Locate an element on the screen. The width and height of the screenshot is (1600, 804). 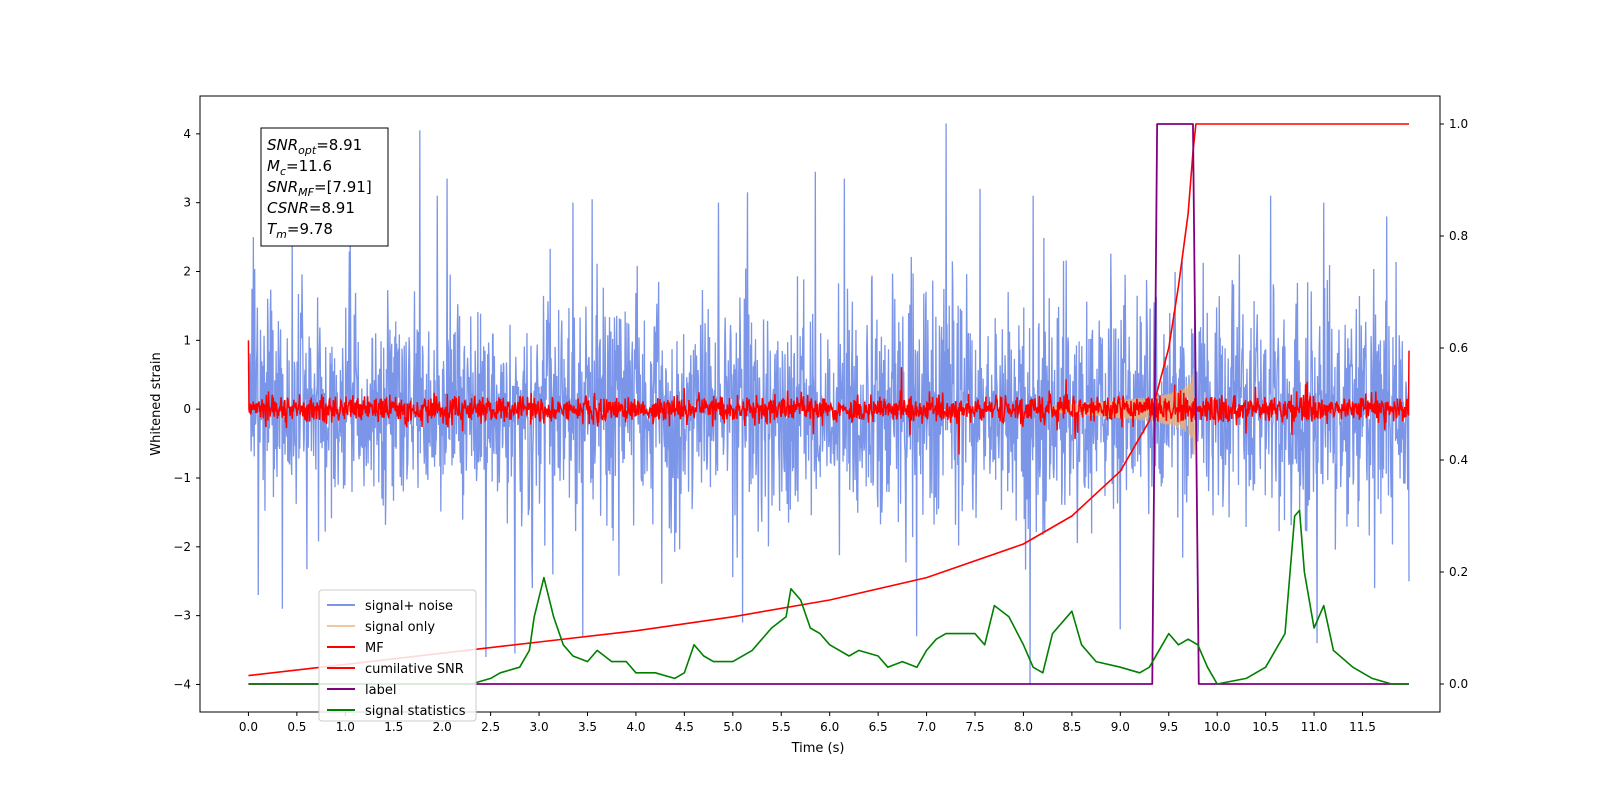
legend-label: signal+ noise is located at coordinates (409, 606).